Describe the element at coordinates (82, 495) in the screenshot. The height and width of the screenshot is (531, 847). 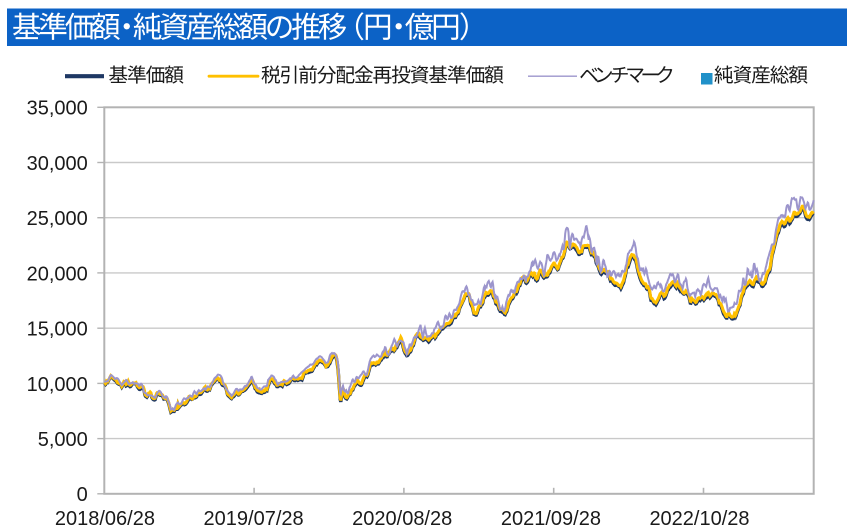
I see `svg-text: 0` at that location.